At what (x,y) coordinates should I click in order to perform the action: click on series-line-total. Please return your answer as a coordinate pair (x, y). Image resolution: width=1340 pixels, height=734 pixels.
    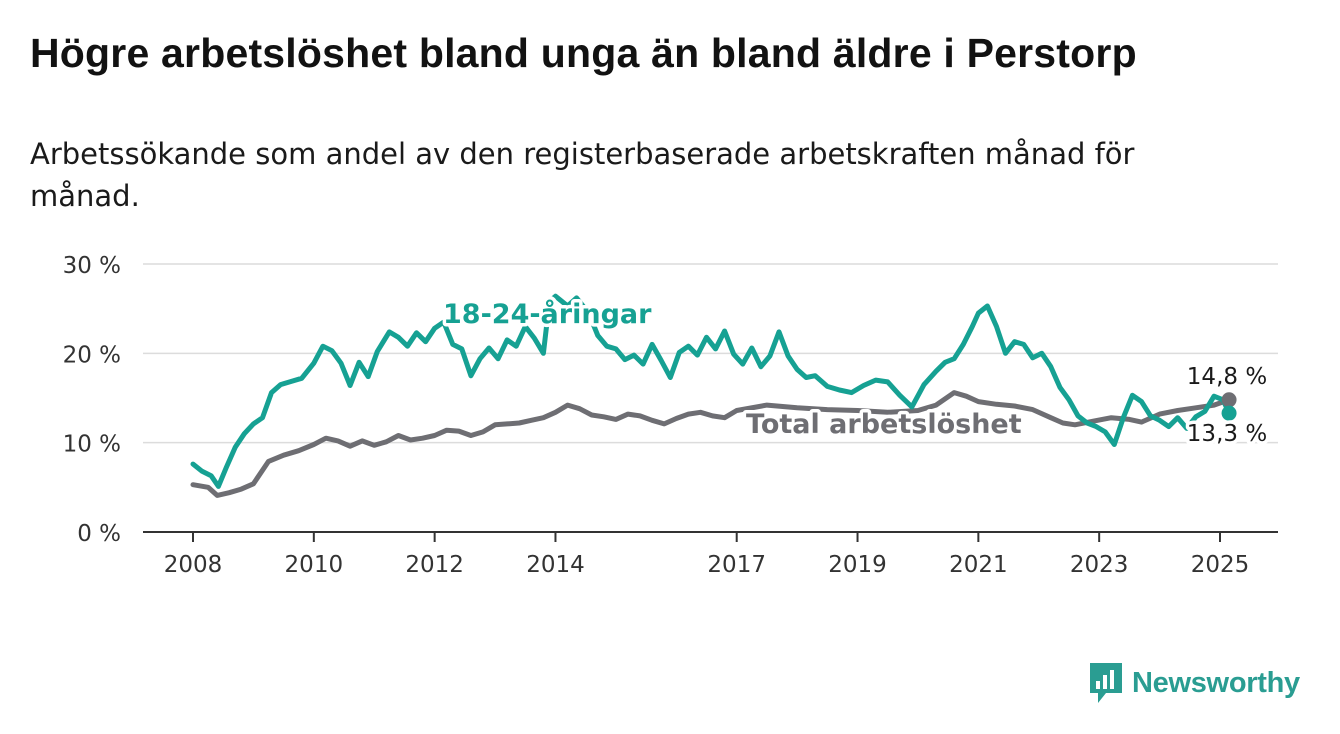
    Looking at the image, I should click on (711, 444).